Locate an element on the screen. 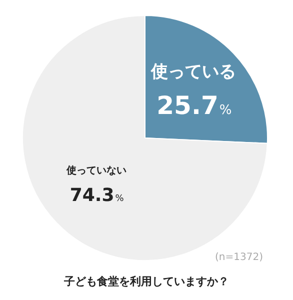 The height and width of the screenshot is (300, 293). text: 子ども食堂を利用していますか？ is located at coordinates (146, 281).